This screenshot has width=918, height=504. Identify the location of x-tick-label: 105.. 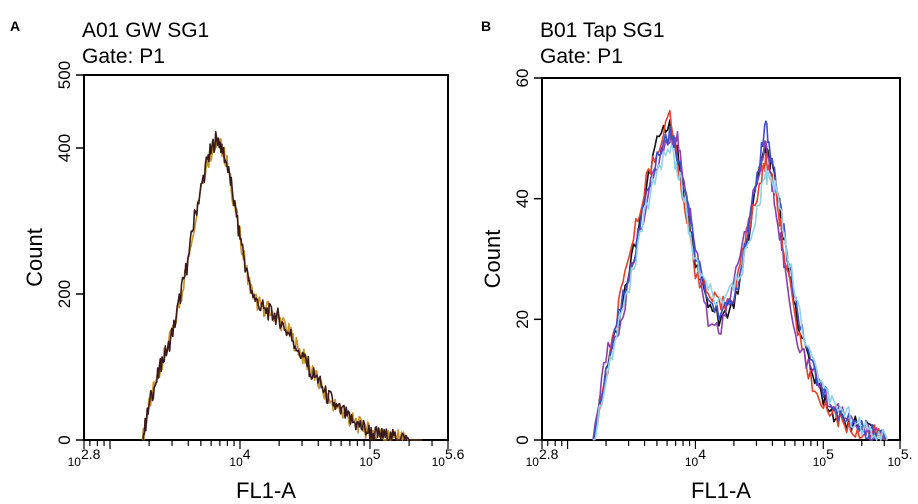
(899, 457).